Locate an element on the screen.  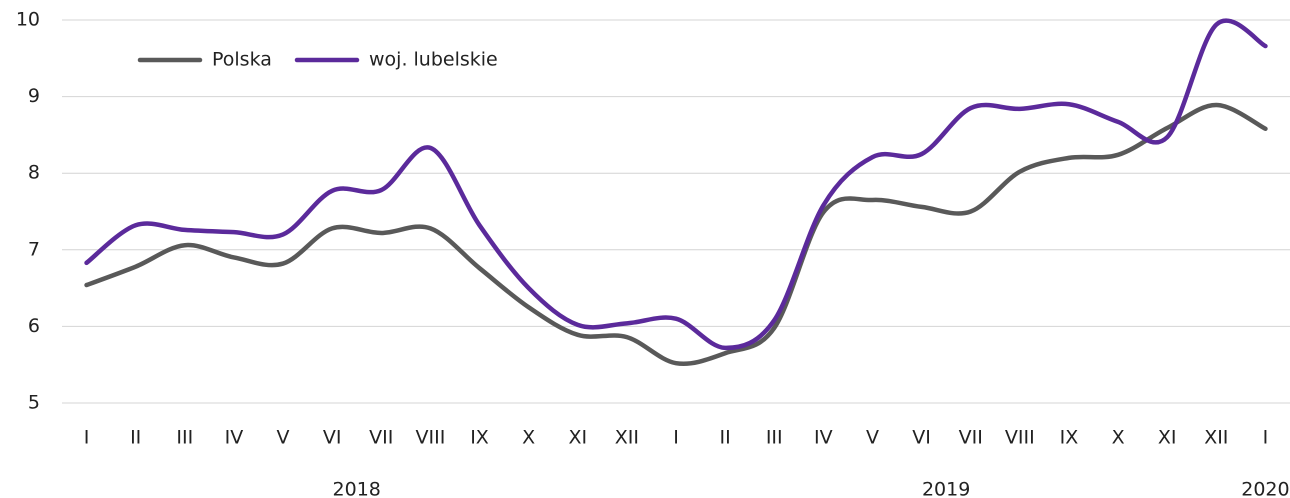
y-tick-label: 6 is located at coordinates (34, 326).